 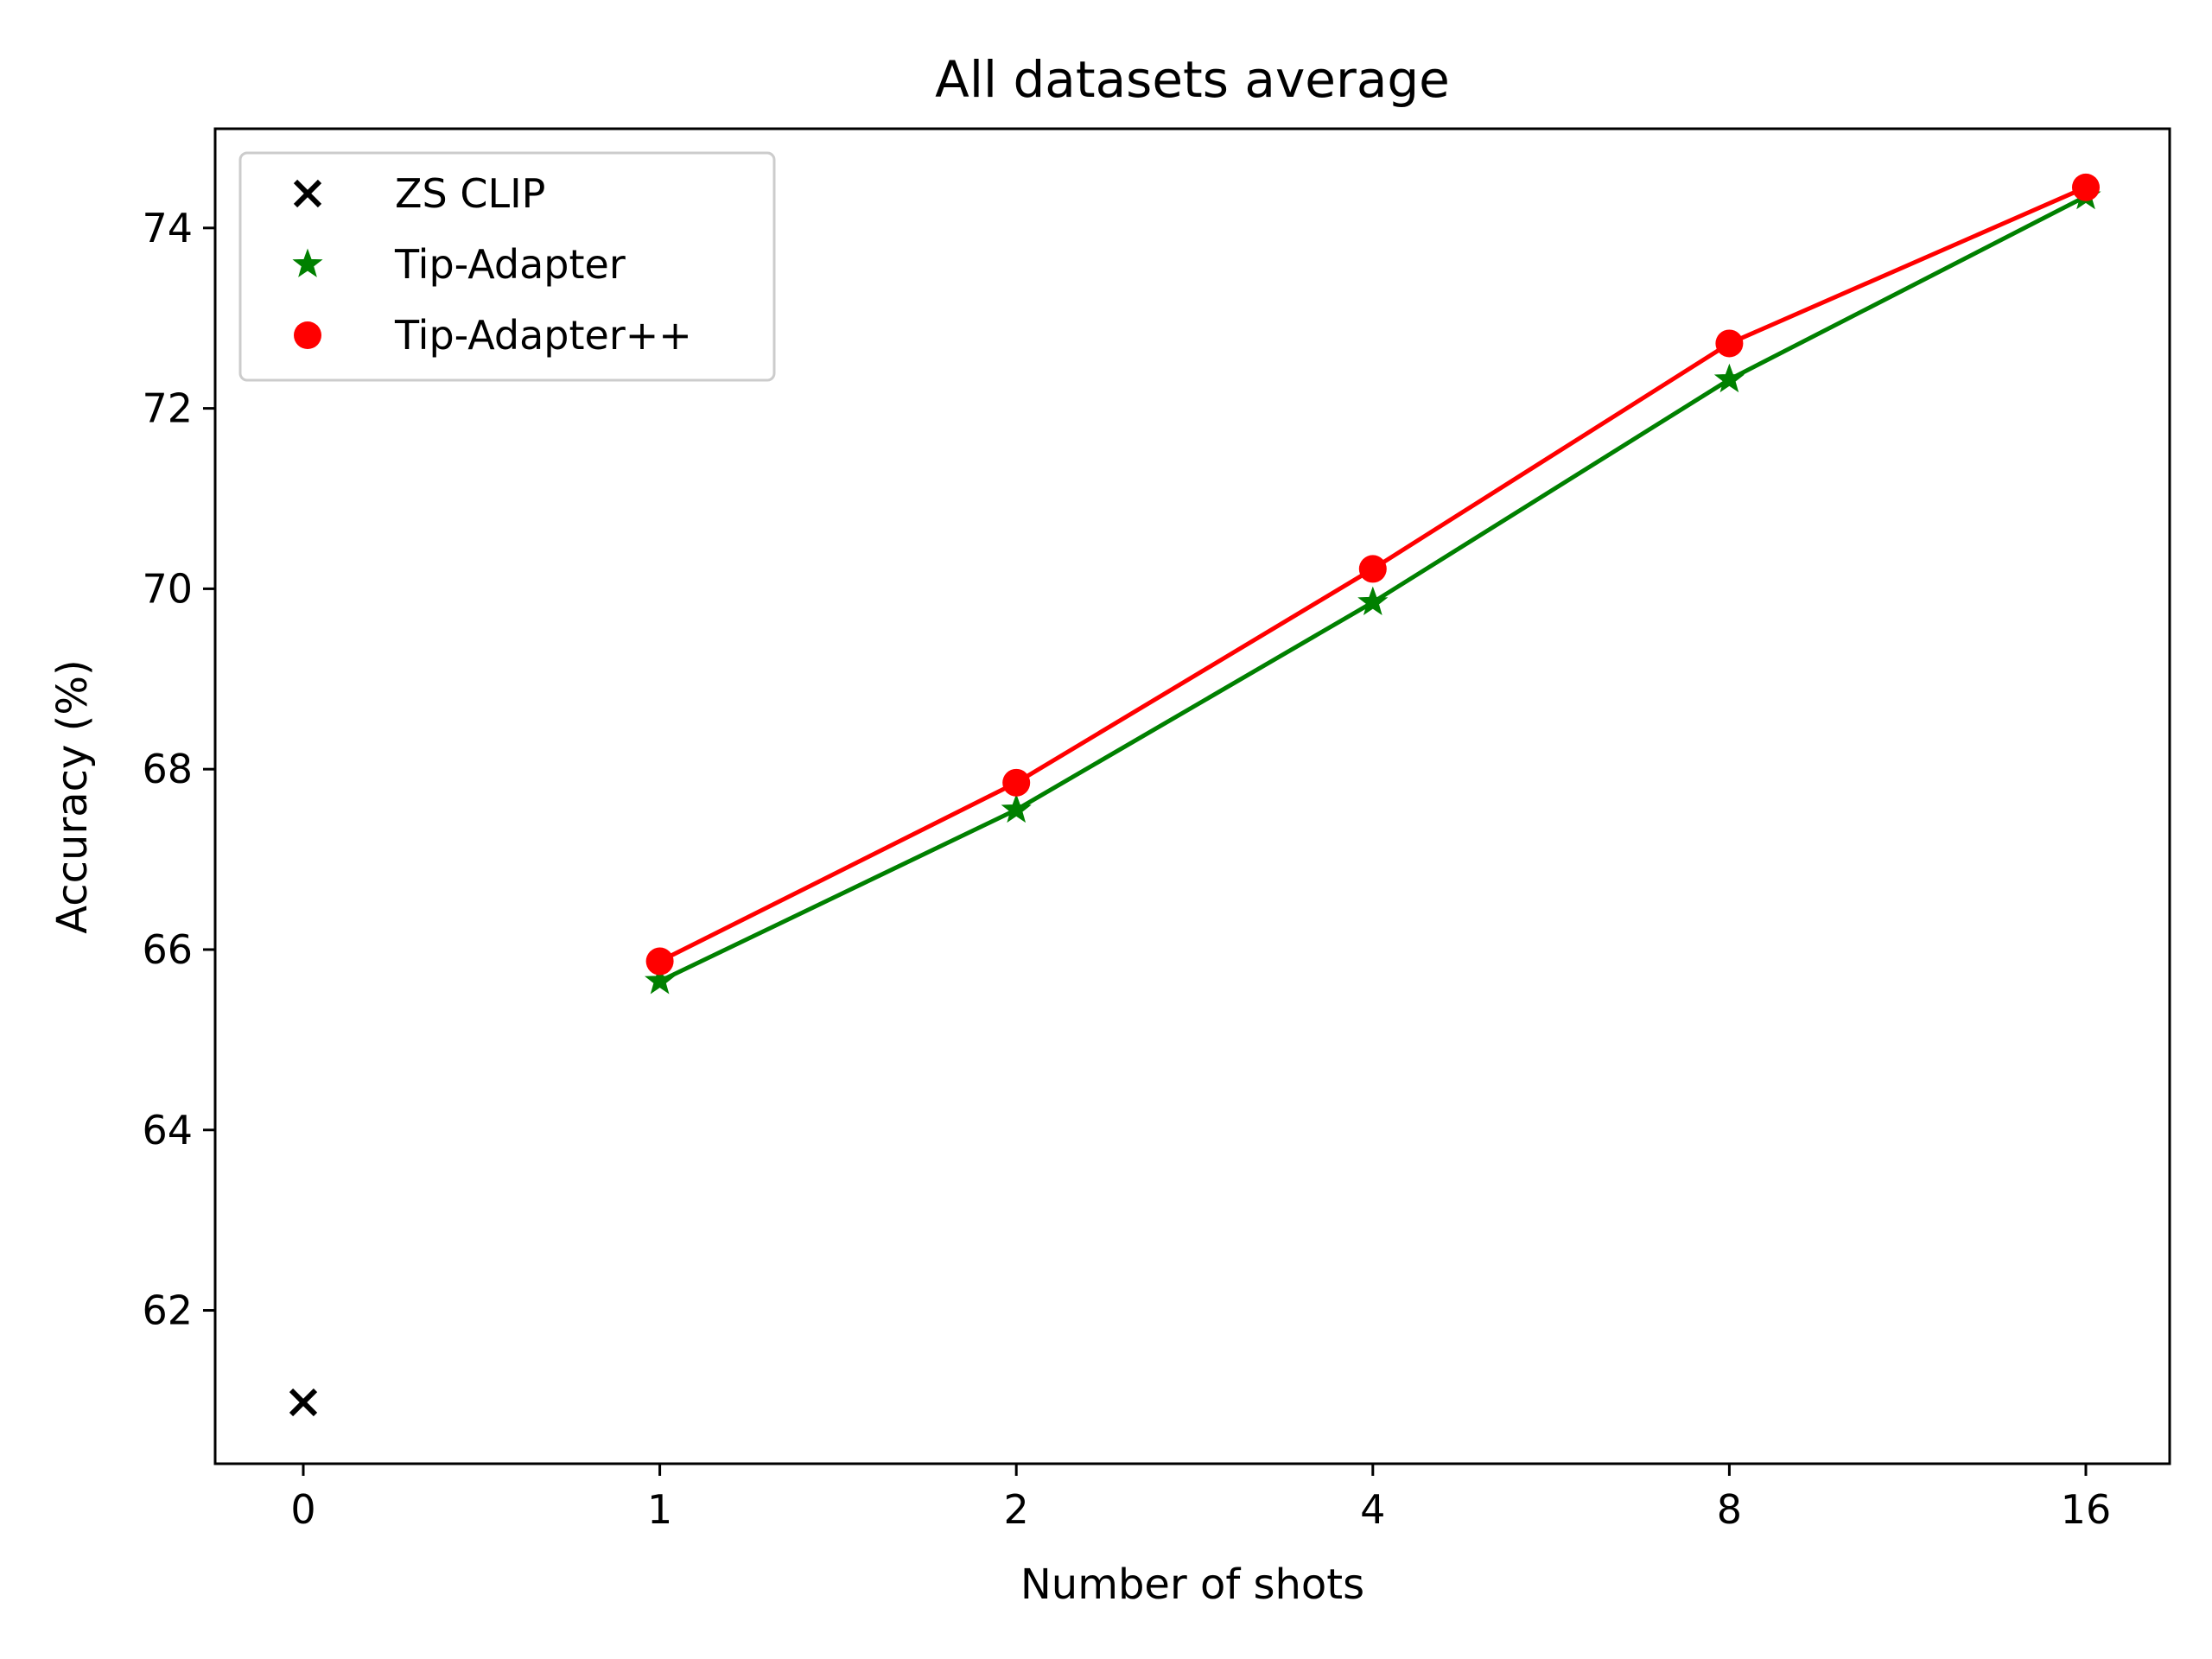 What do you see at coordinates (1192, 1584) in the screenshot?
I see `x-axis-label: Number of shots` at bounding box center [1192, 1584].